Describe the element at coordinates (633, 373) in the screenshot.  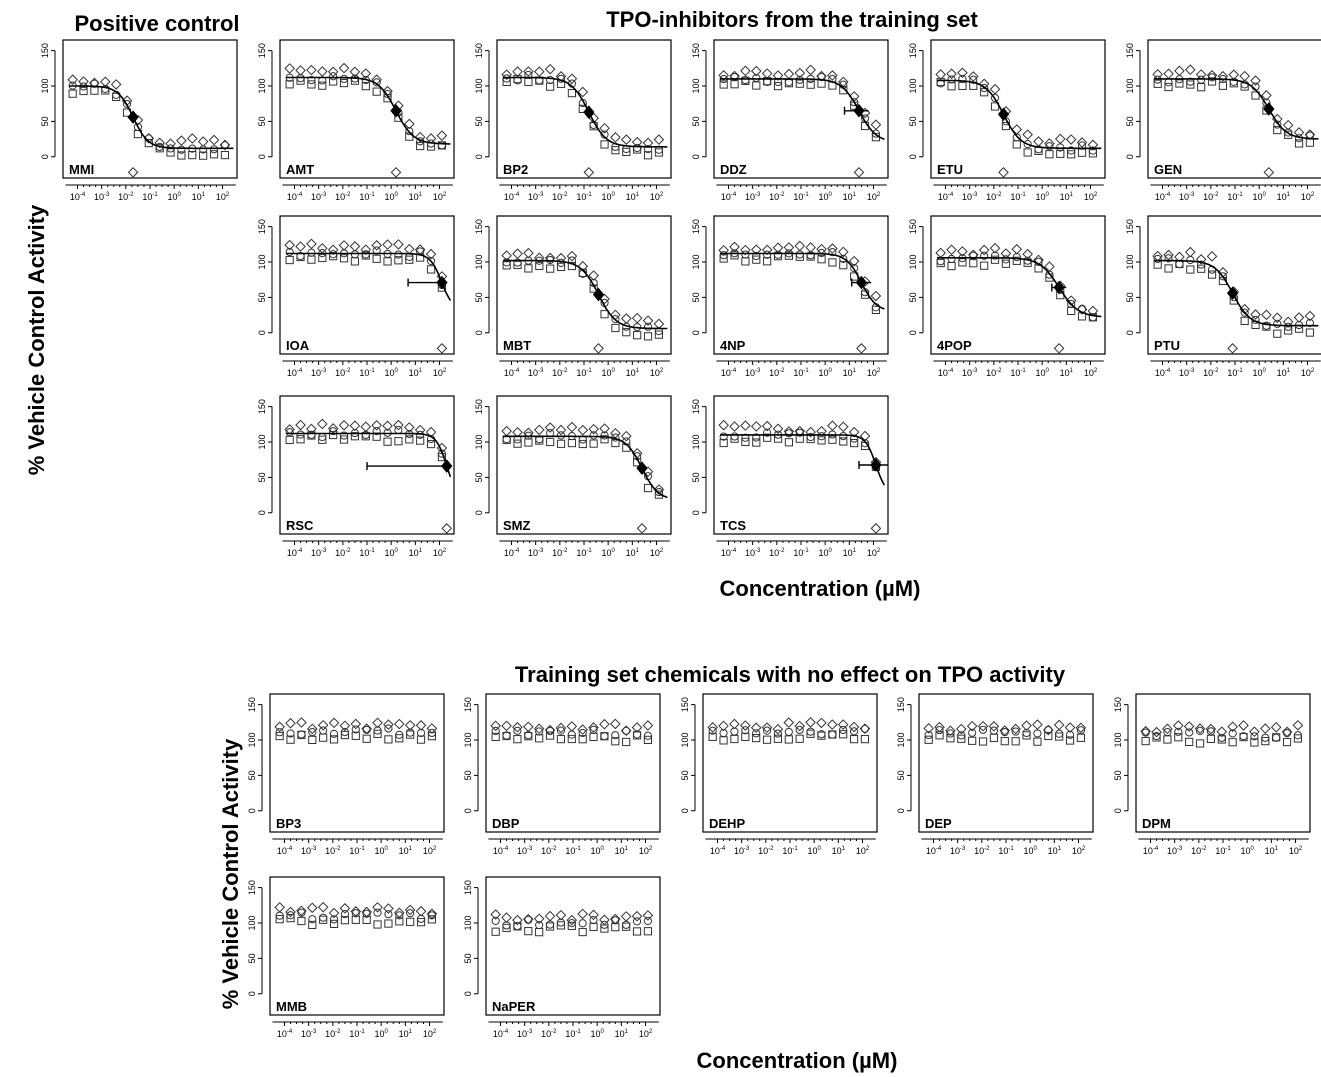
I see `x-tick-label: 101` at that location.